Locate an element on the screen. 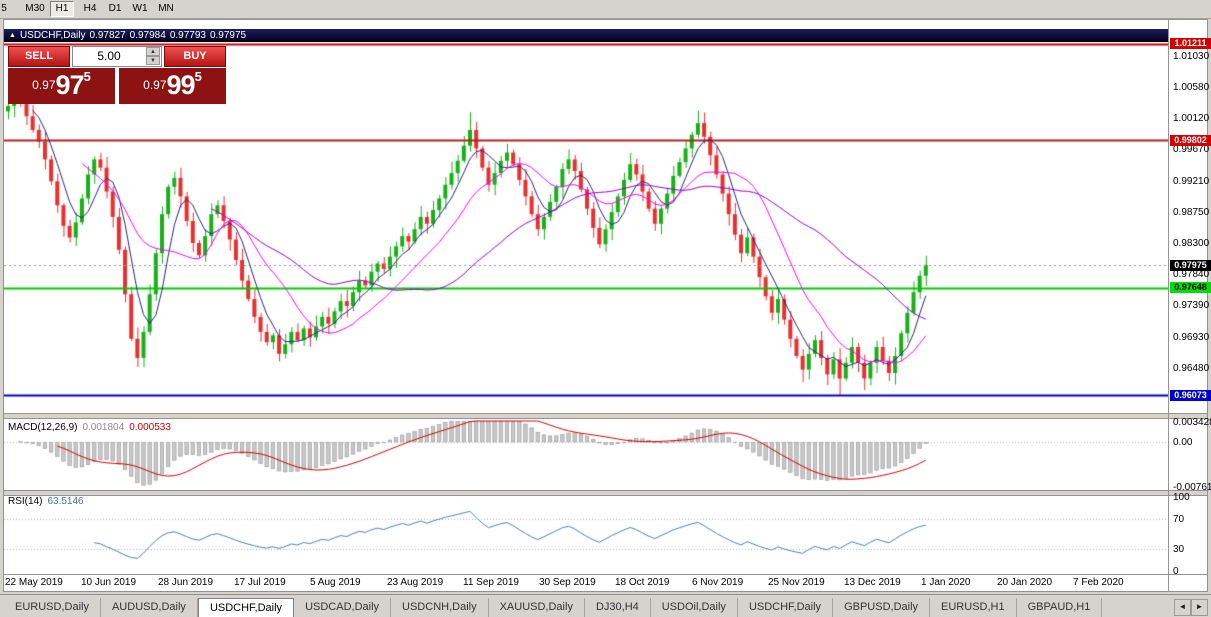 Image resolution: width=1211 pixels, height=617 pixels. support-line-tag: 0.96073 is located at coordinates (1190, 395).